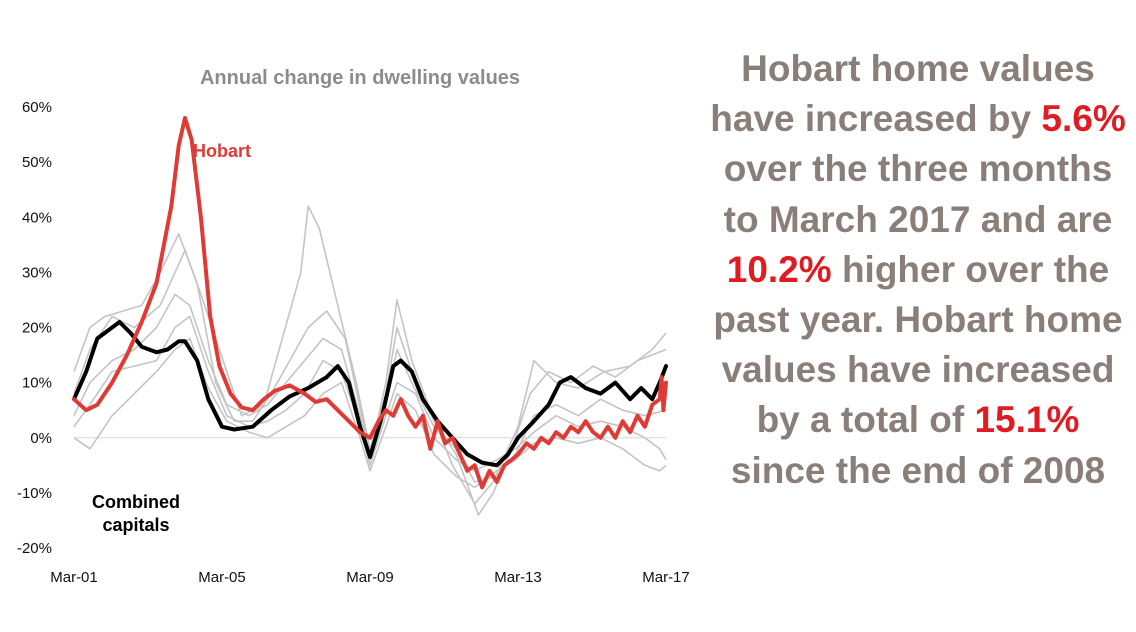  What do you see at coordinates (37, 217) in the screenshot?
I see `y-tick-label: 40%` at bounding box center [37, 217].